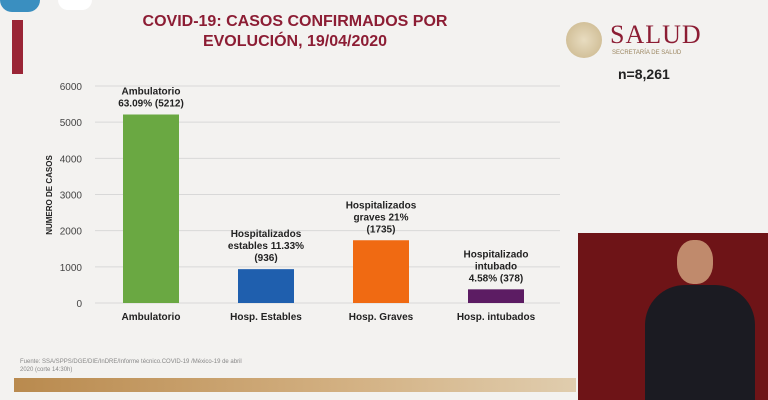  I want to click on logo-text: SALUD, so click(656, 34).